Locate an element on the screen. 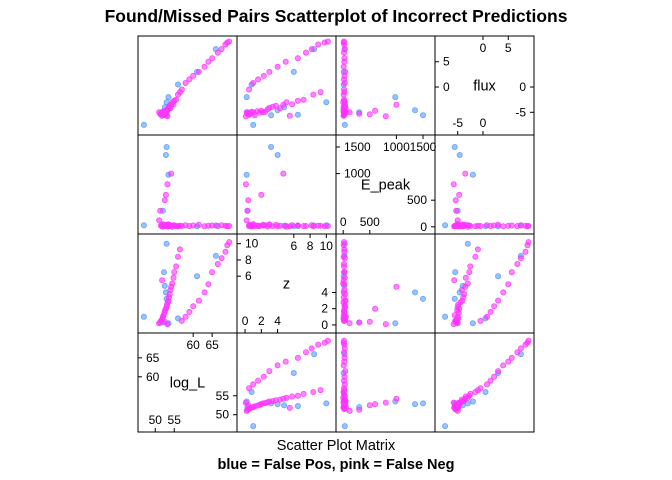  tick-label-z-right-0: 0 is located at coordinates (324, 325).